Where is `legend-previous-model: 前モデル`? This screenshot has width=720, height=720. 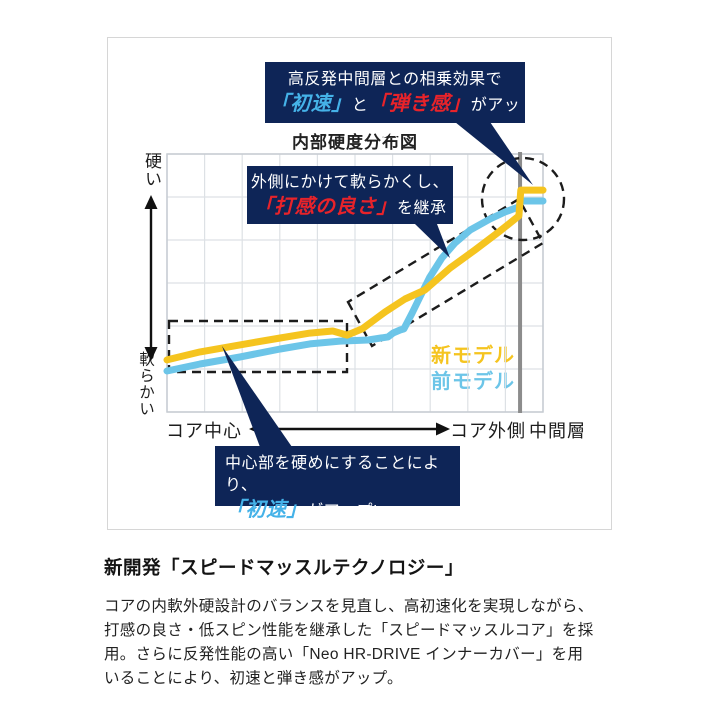
legend-previous-model: 前モデル is located at coordinates (473, 382).